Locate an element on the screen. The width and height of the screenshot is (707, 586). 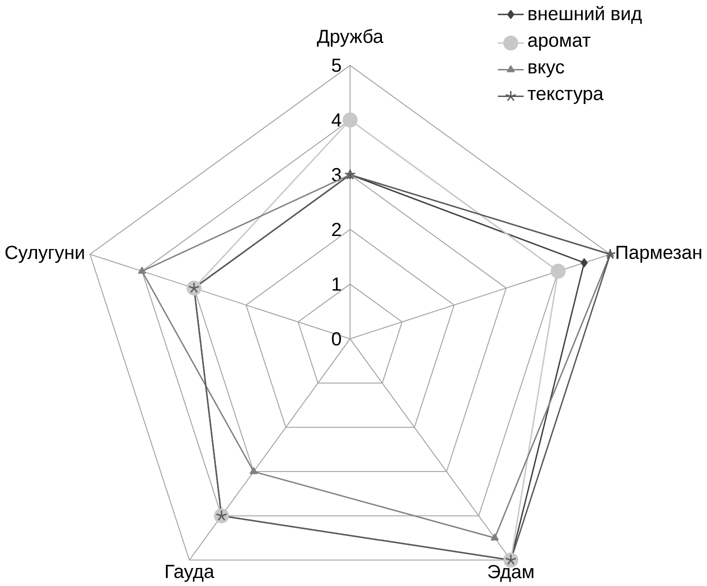
y-tick-label: 2 is located at coordinates (336, 229).